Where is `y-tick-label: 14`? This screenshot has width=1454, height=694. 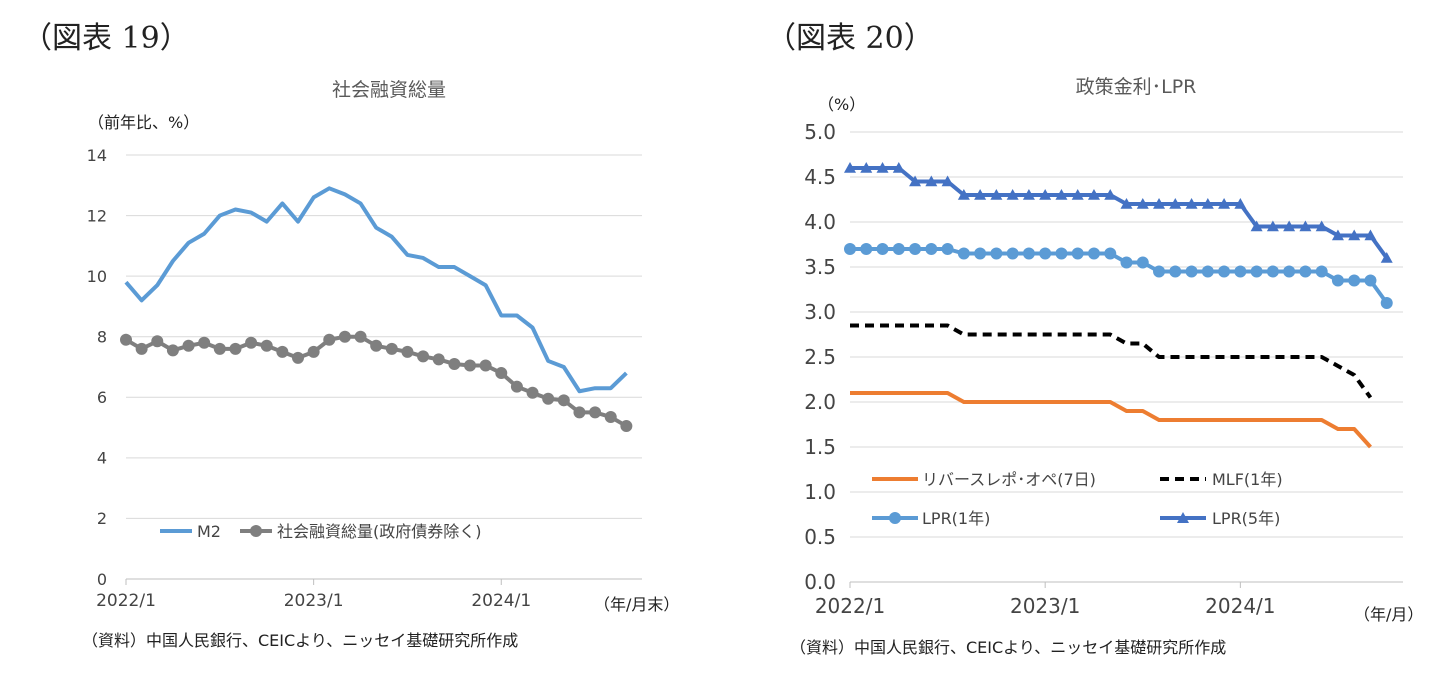 y-tick-label: 14 is located at coordinates (97, 155).